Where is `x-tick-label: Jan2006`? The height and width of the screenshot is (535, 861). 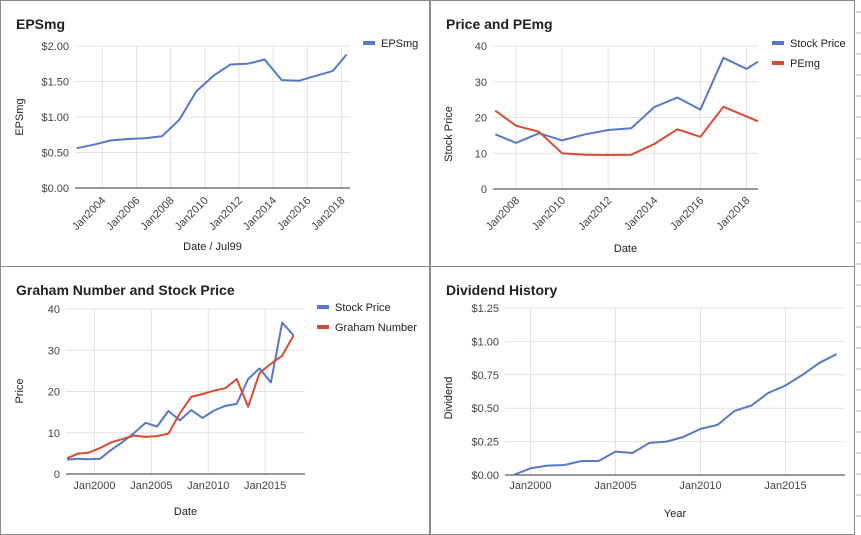 x-tick-label: Jan2006 is located at coordinates (123, 214).